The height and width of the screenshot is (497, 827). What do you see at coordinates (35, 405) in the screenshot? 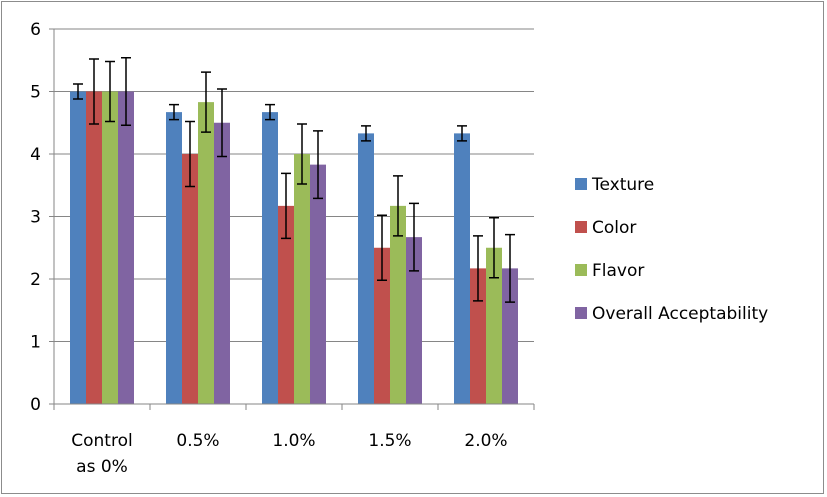
I see `y-tick-label: 0` at bounding box center [35, 405].